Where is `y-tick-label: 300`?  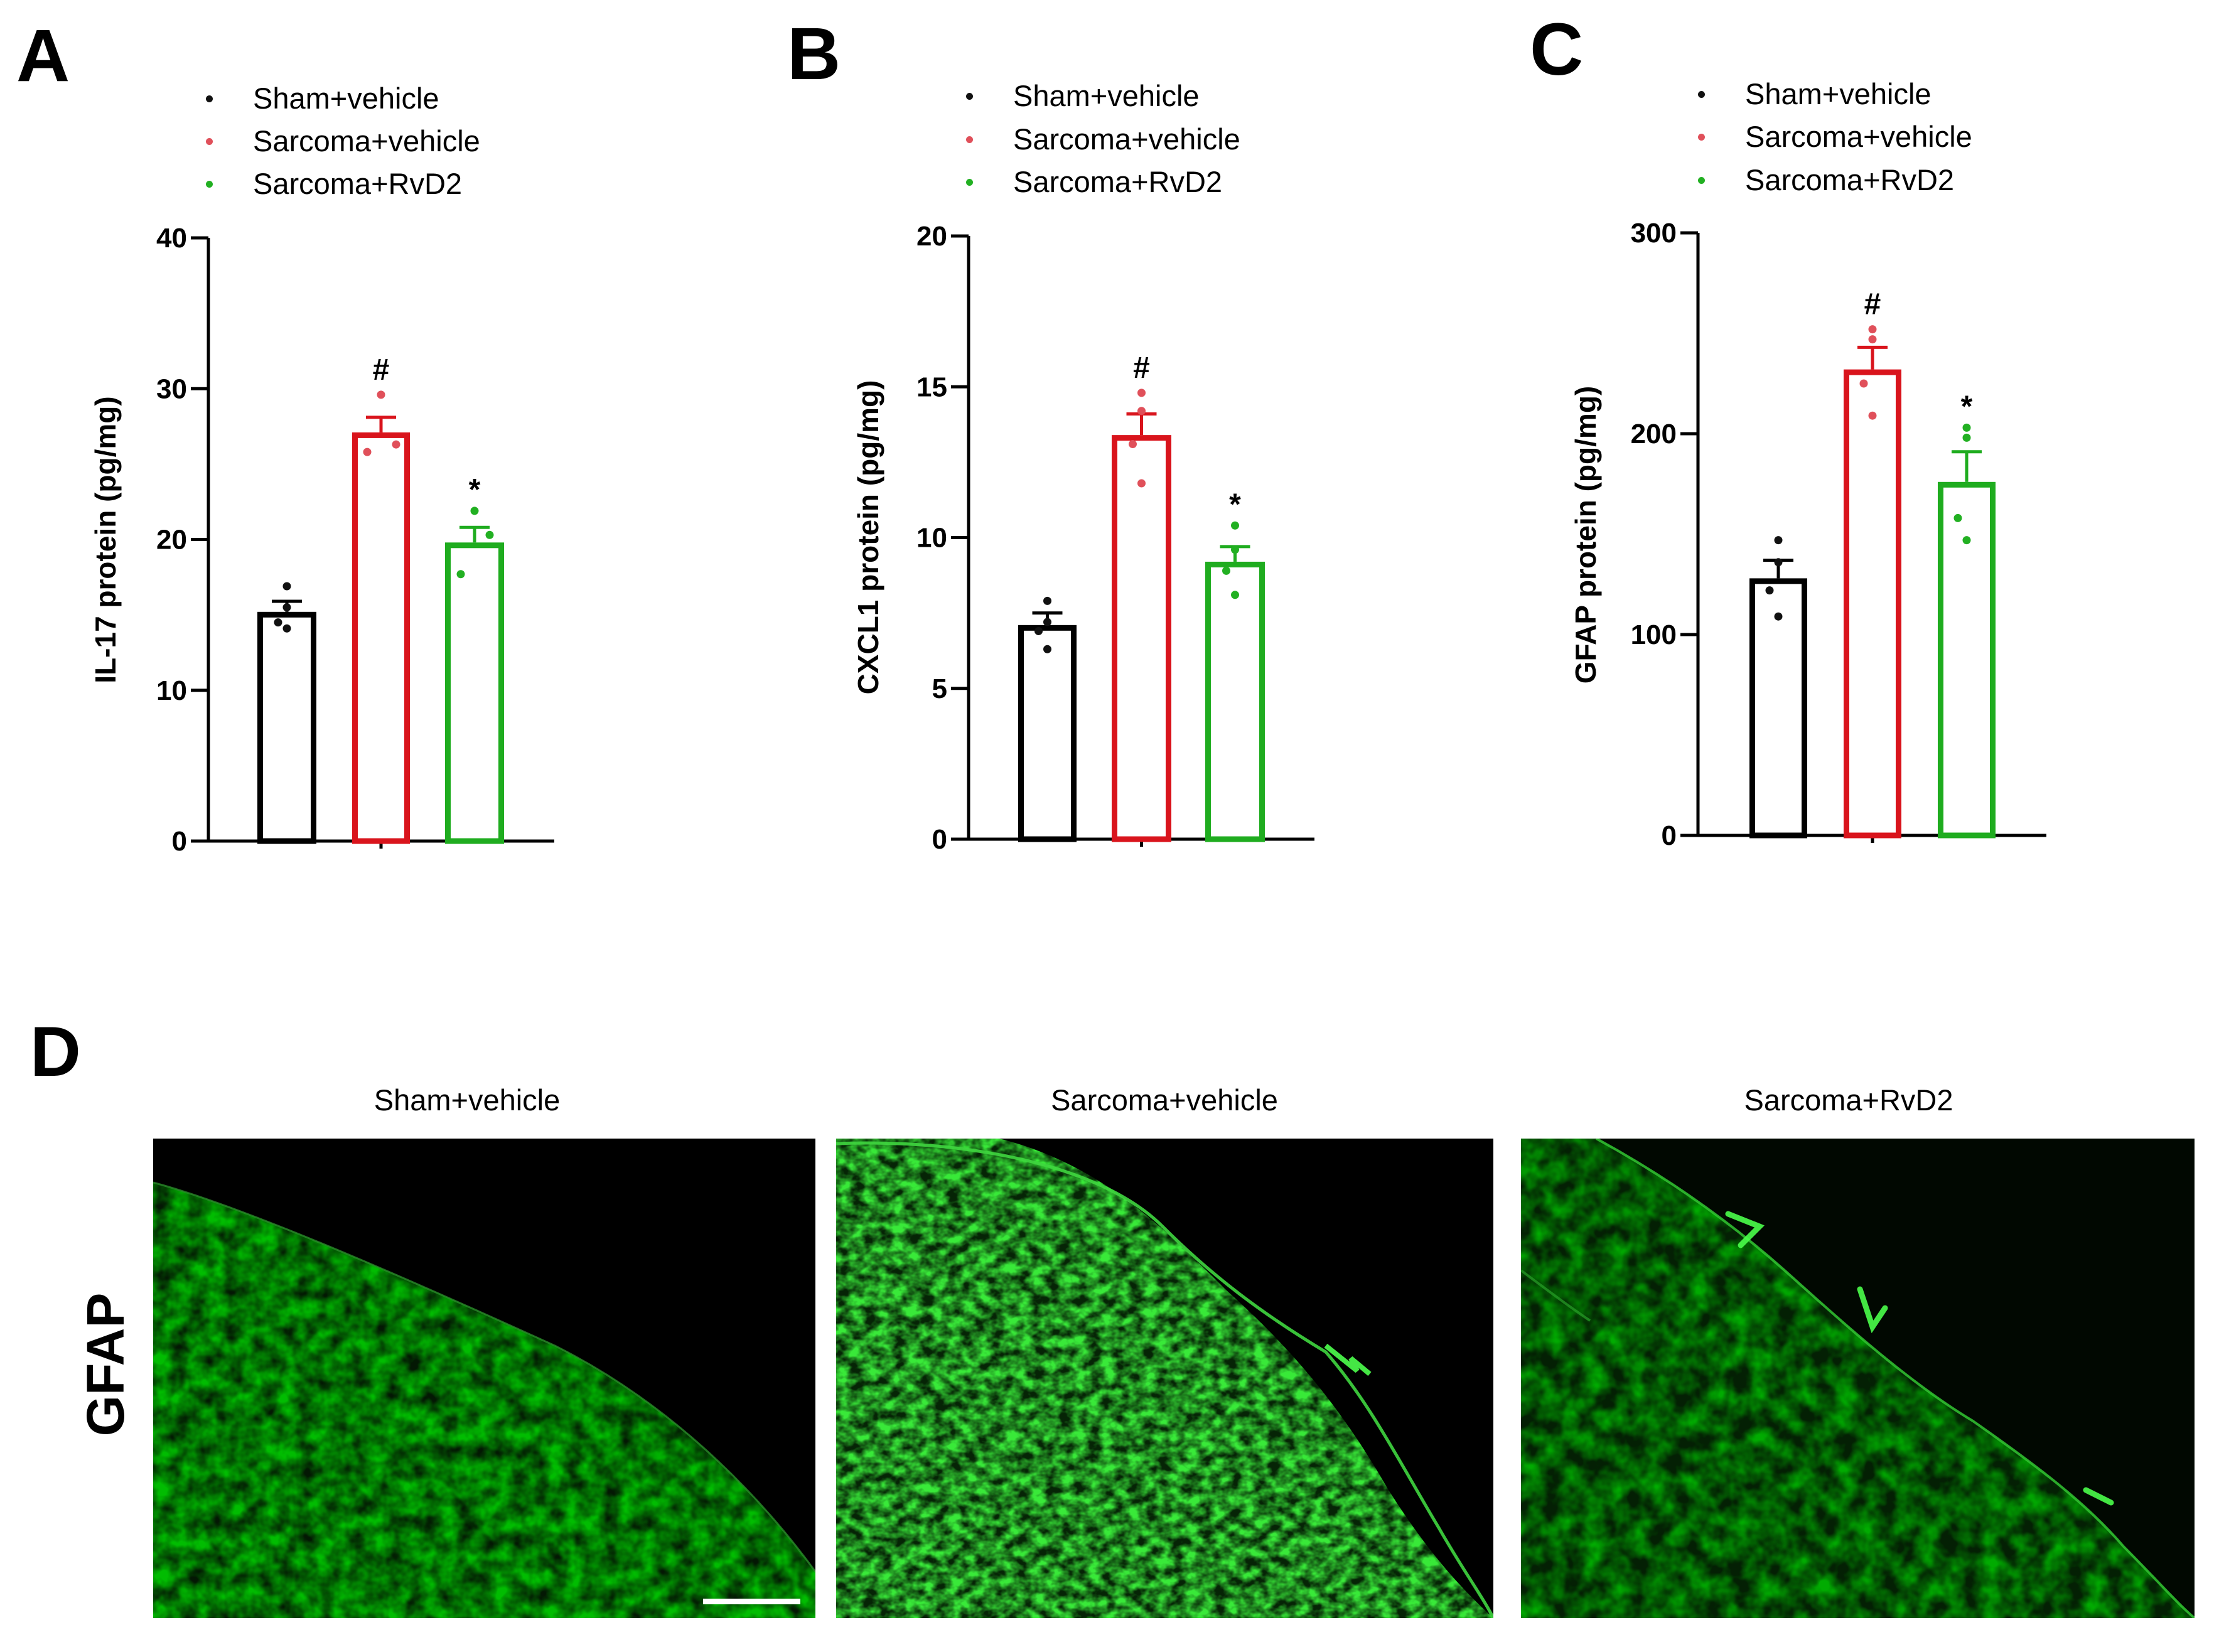
y-tick-label: 300 is located at coordinates (1654, 233).